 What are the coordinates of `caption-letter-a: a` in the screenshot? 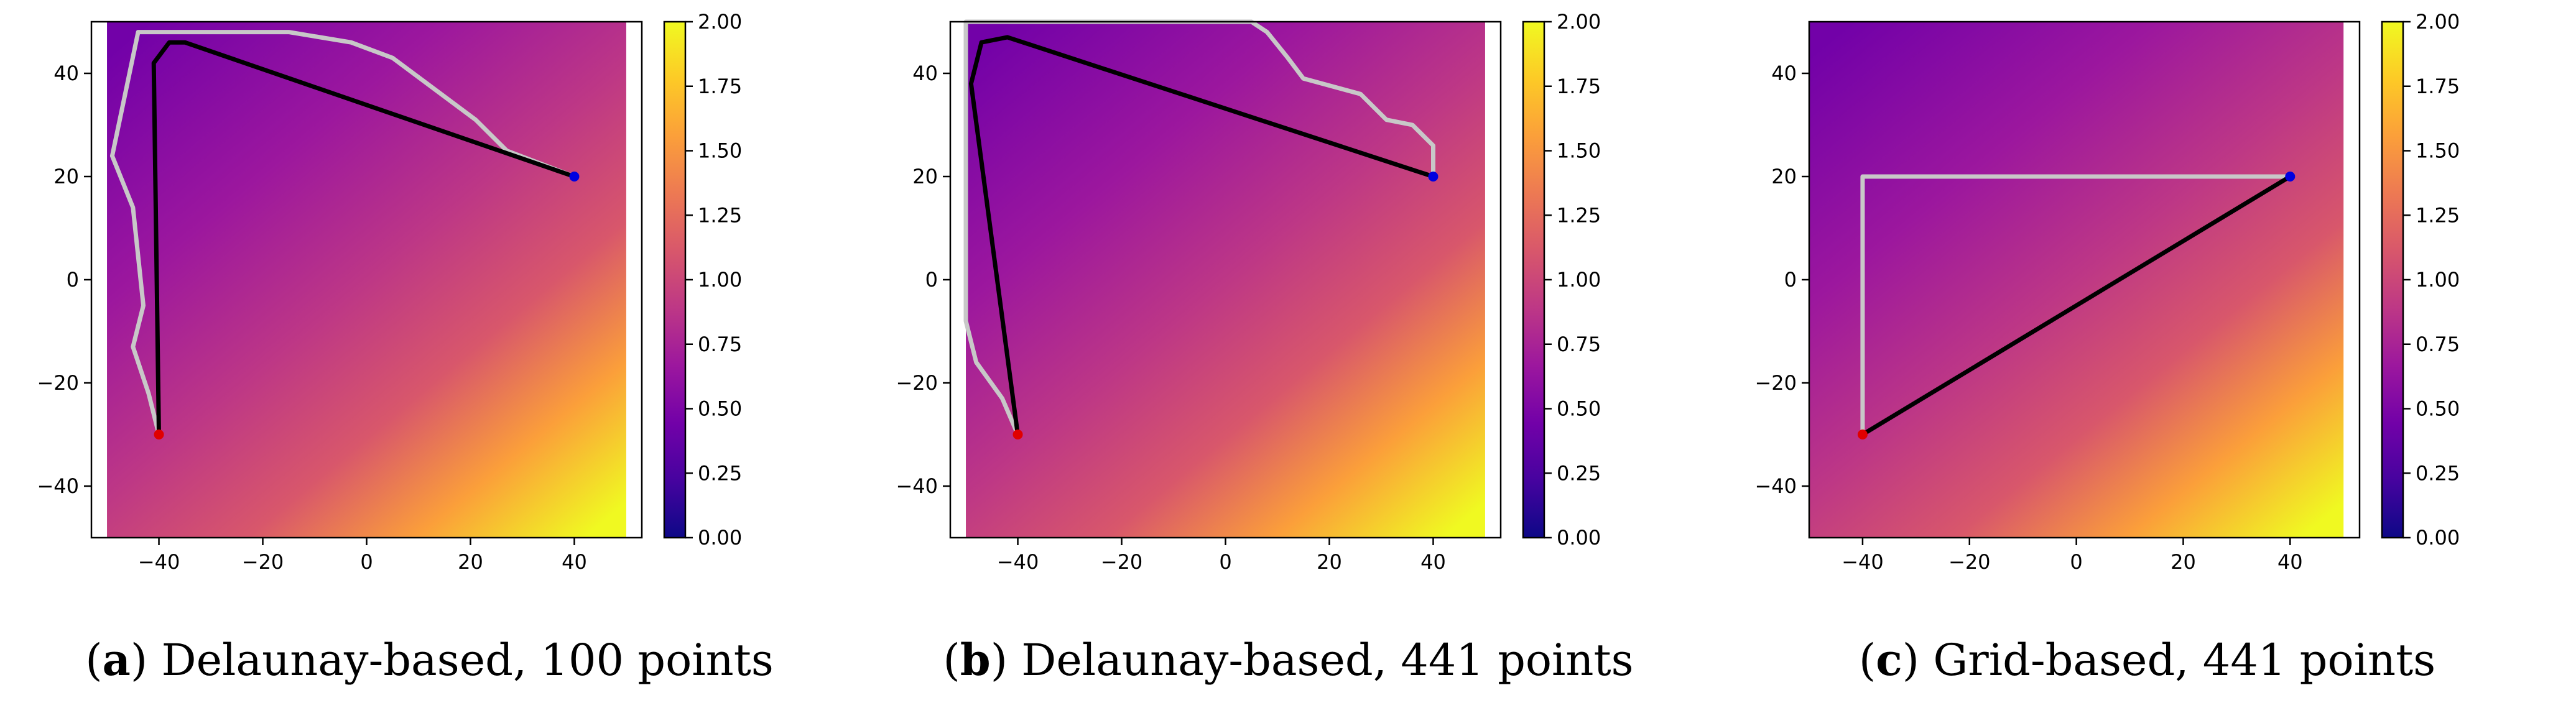 It's located at (117, 660).